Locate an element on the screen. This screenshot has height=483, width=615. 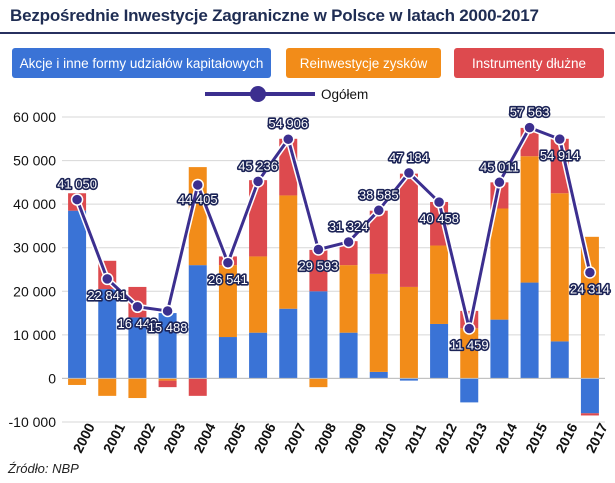
x-tick-label: 2017 is located at coordinates (596, 437).